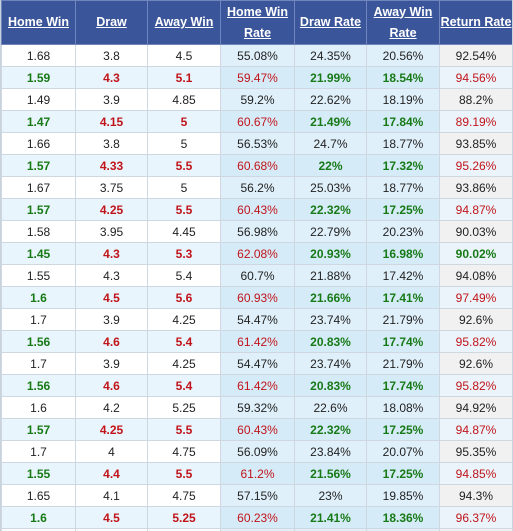  Describe the element at coordinates (111, 22) in the screenshot. I see `header-draw: Draw` at that location.